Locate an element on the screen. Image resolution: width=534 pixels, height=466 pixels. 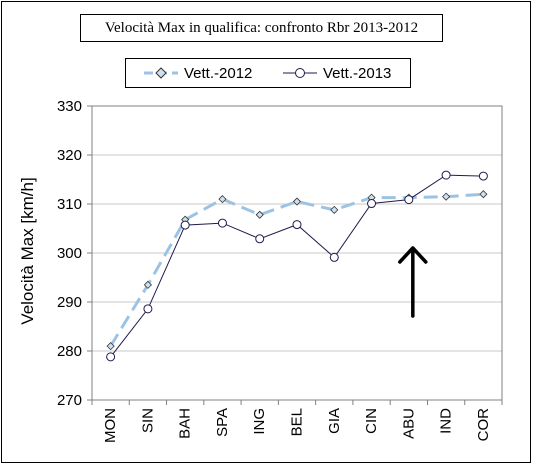
y-tick-label: 320 is located at coordinates (69, 155).